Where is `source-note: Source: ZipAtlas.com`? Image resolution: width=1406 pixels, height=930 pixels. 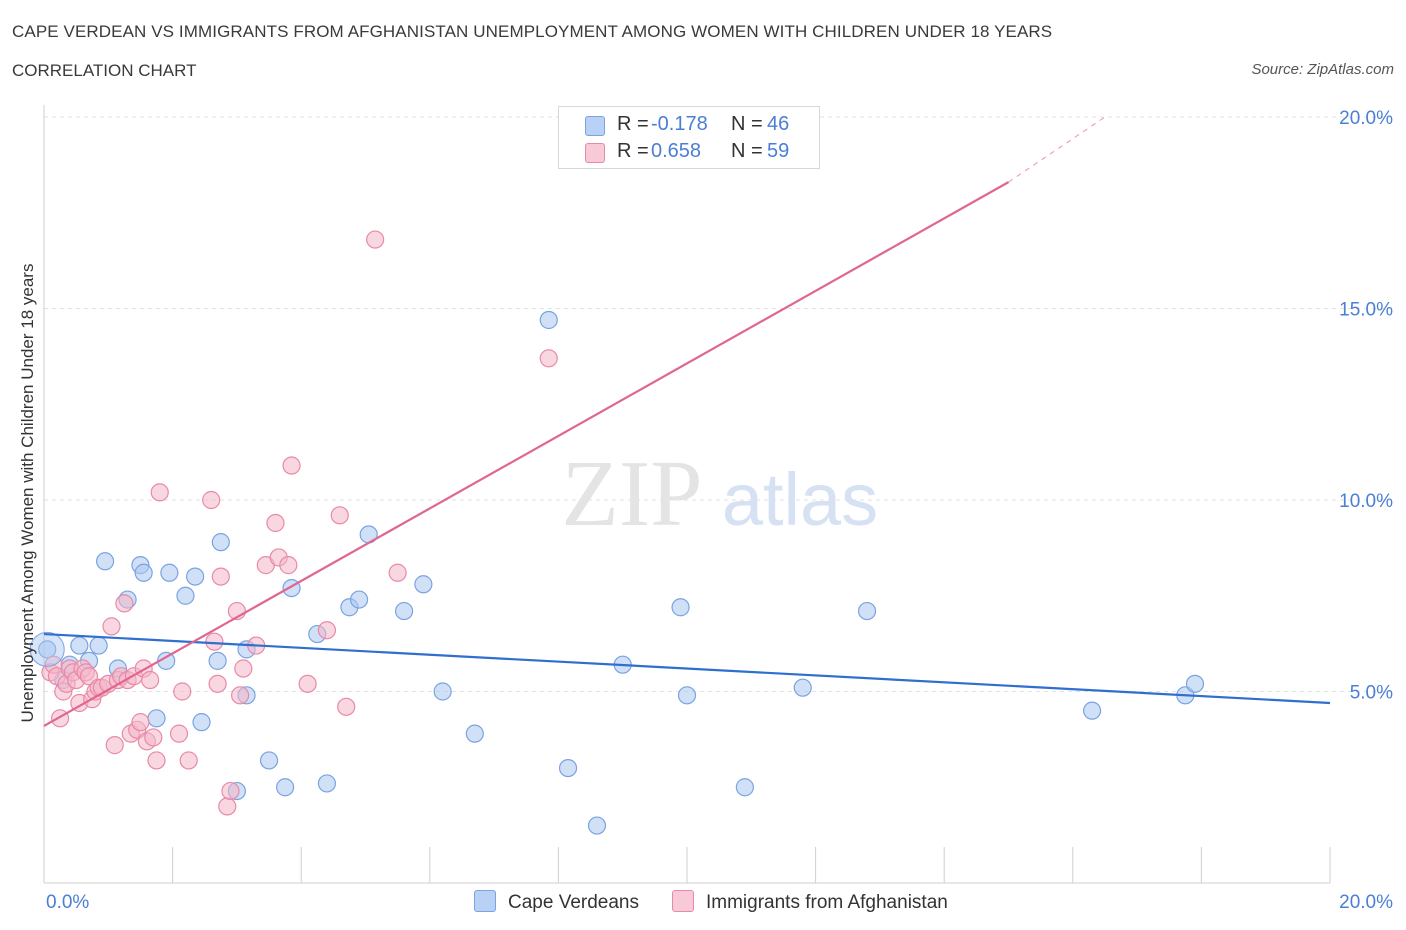 source-note: Source: ZipAtlas.com is located at coordinates (1322, 69).